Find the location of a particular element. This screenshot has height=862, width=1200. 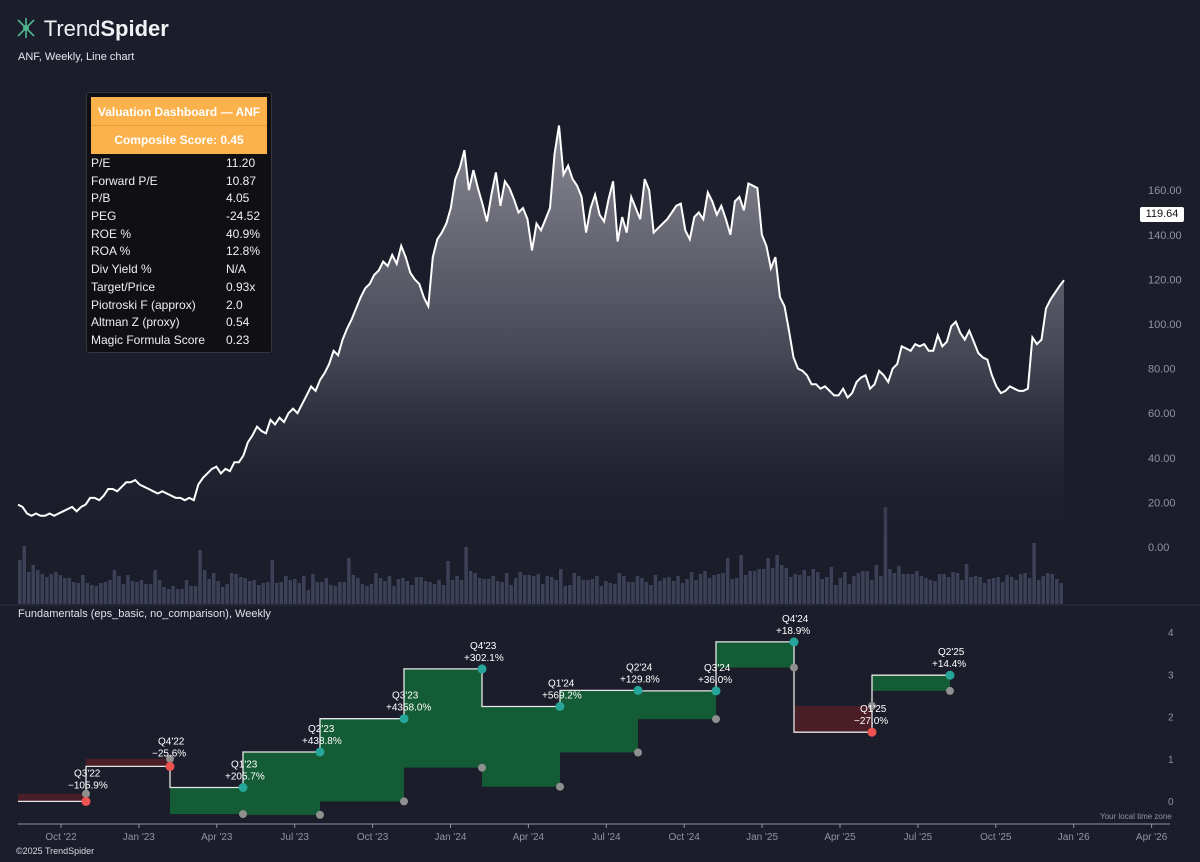

metric-value: 10.87 is located at coordinates (241, 180).